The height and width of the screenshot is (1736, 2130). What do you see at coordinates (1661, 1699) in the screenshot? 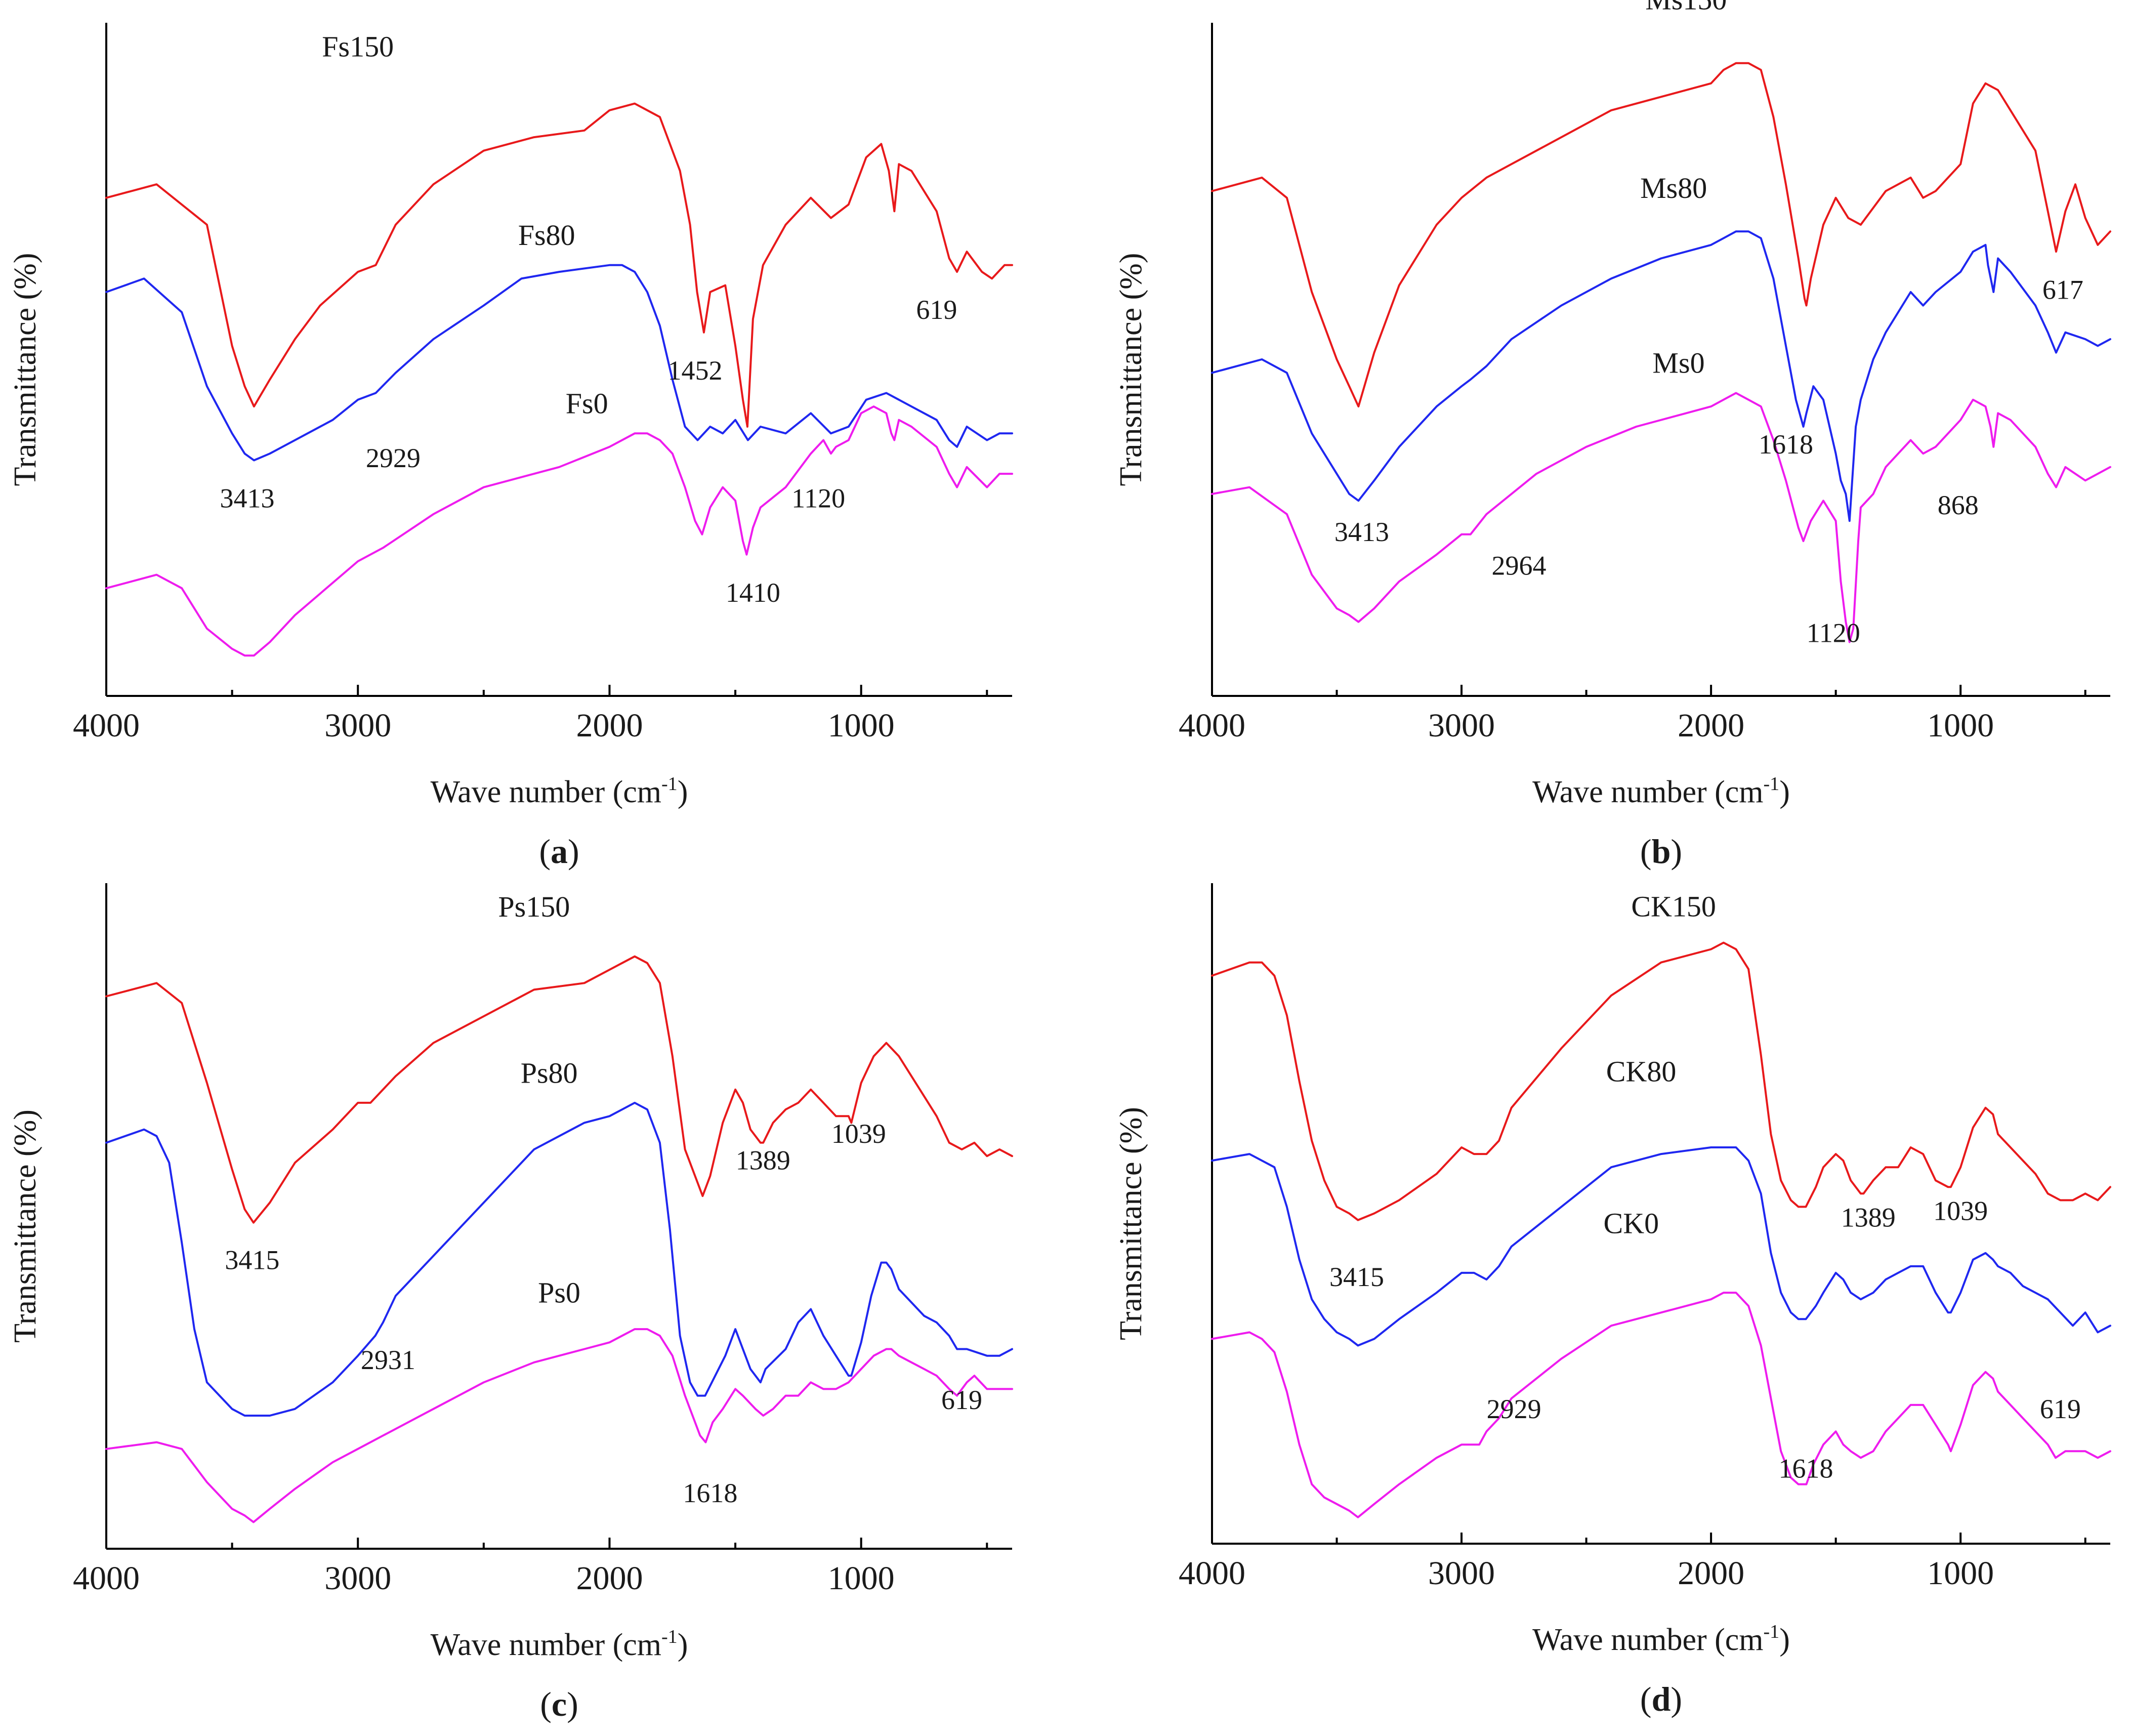
I see `panel-label: (d)` at bounding box center [1661, 1699].